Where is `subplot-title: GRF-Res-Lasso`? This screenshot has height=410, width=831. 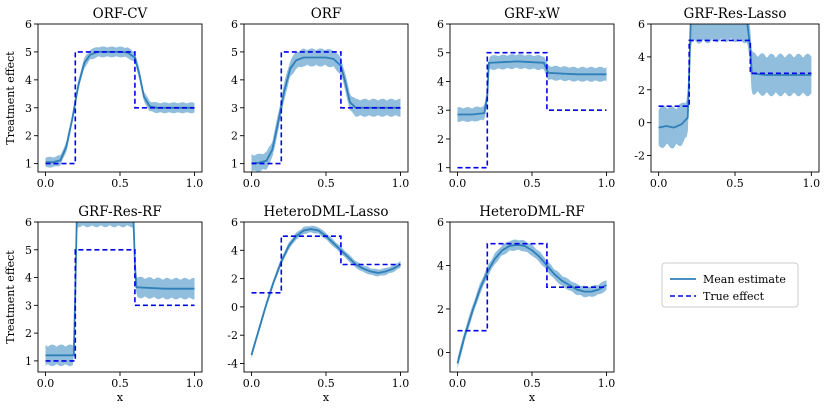
subplot-title: GRF-Res-Lasso is located at coordinates (735, 14).